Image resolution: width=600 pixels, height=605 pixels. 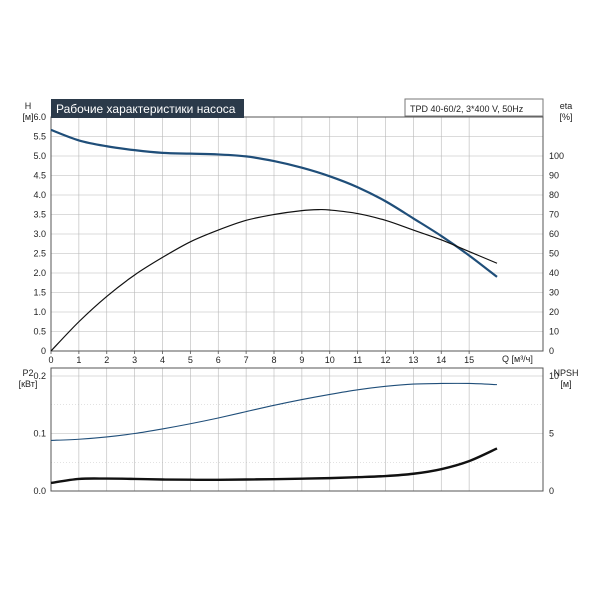 What do you see at coordinates (554, 312) in the screenshot?
I see `top-y2-tick-label: 20` at bounding box center [554, 312].